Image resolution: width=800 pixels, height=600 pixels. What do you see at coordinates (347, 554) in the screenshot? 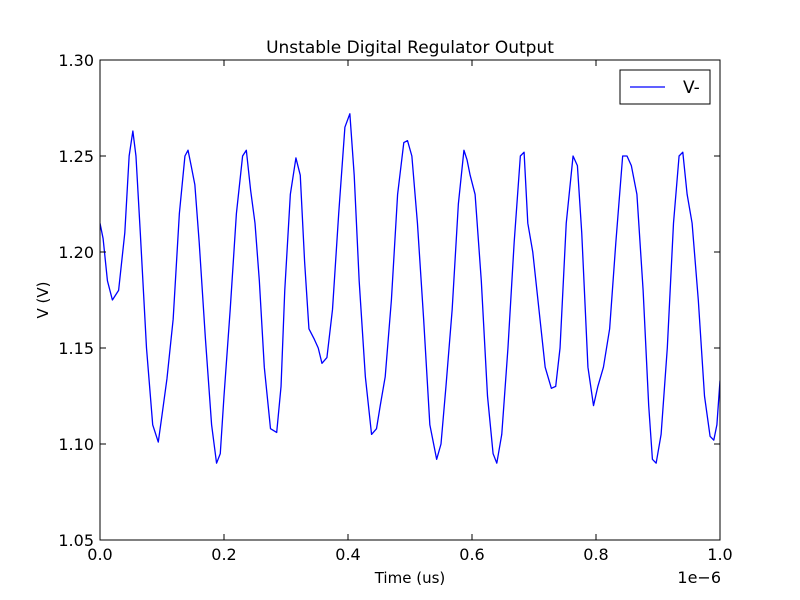
I see `x-tick-label: 0.4` at bounding box center [347, 554].